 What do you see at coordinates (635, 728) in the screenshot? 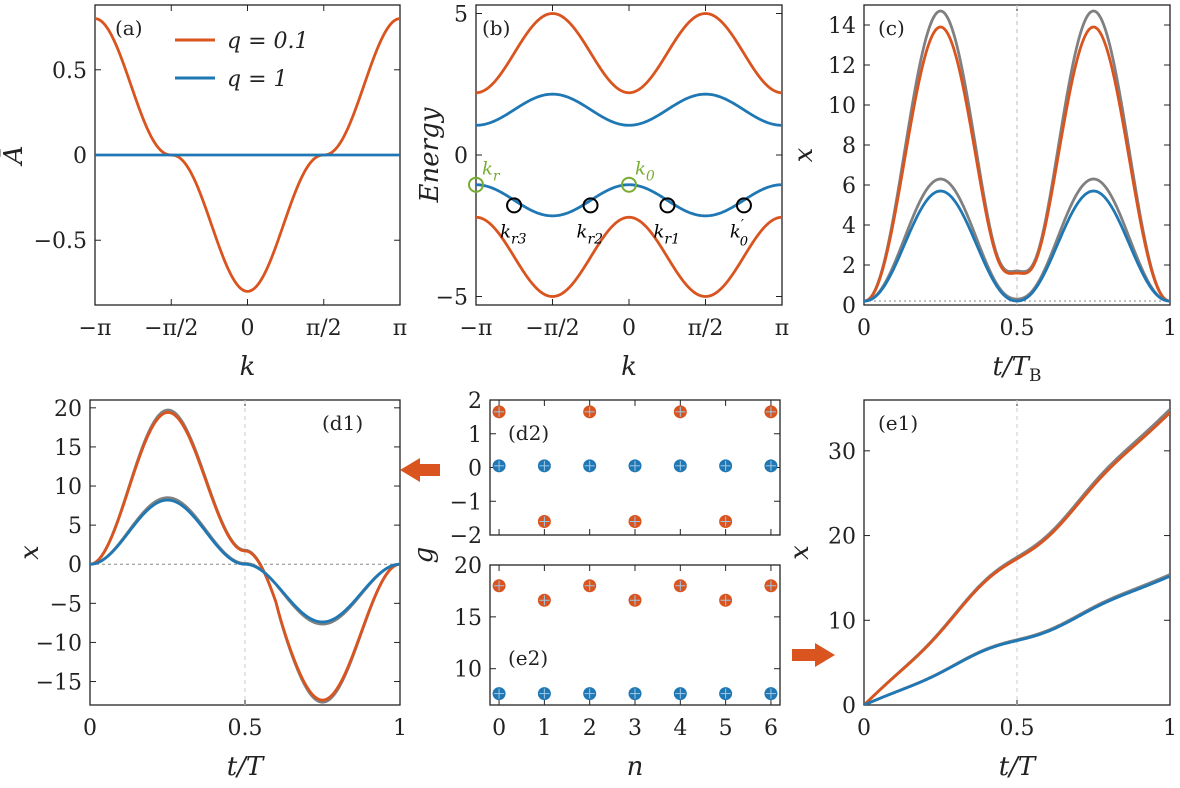
I see `x-tick-label: 3` at bounding box center [635, 728].